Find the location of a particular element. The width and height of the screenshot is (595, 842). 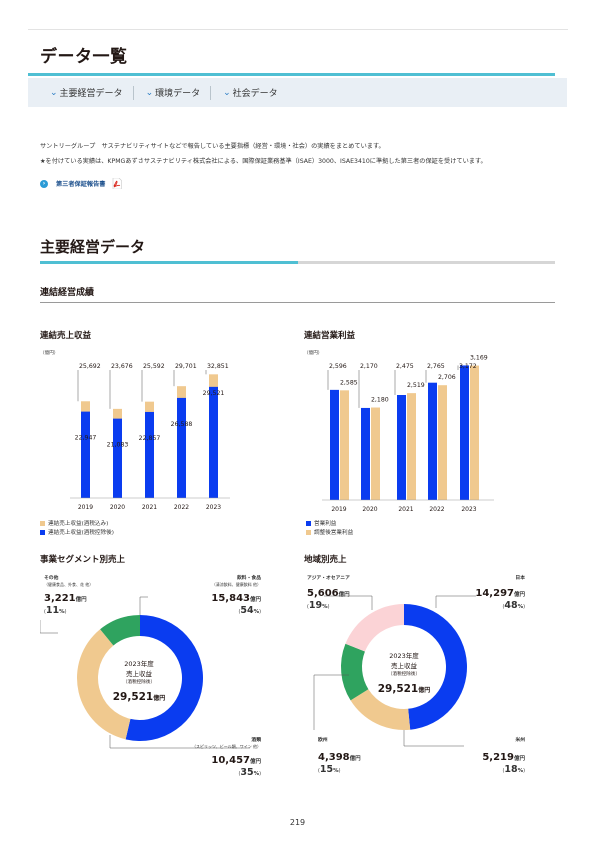

value-label-incl-tax: 29,701 is located at coordinates (186, 366).